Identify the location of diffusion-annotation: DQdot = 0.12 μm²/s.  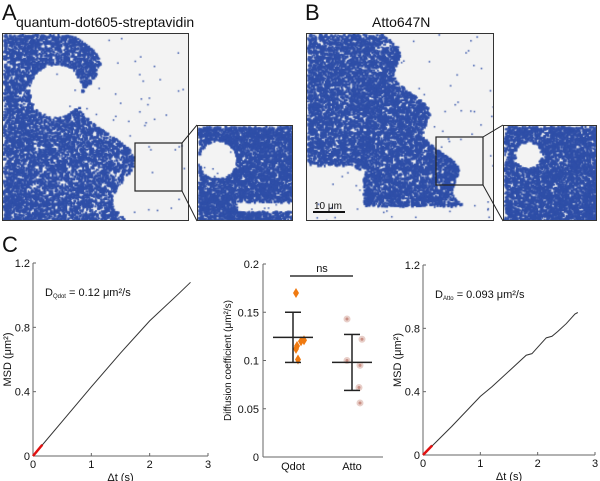
(88, 293).